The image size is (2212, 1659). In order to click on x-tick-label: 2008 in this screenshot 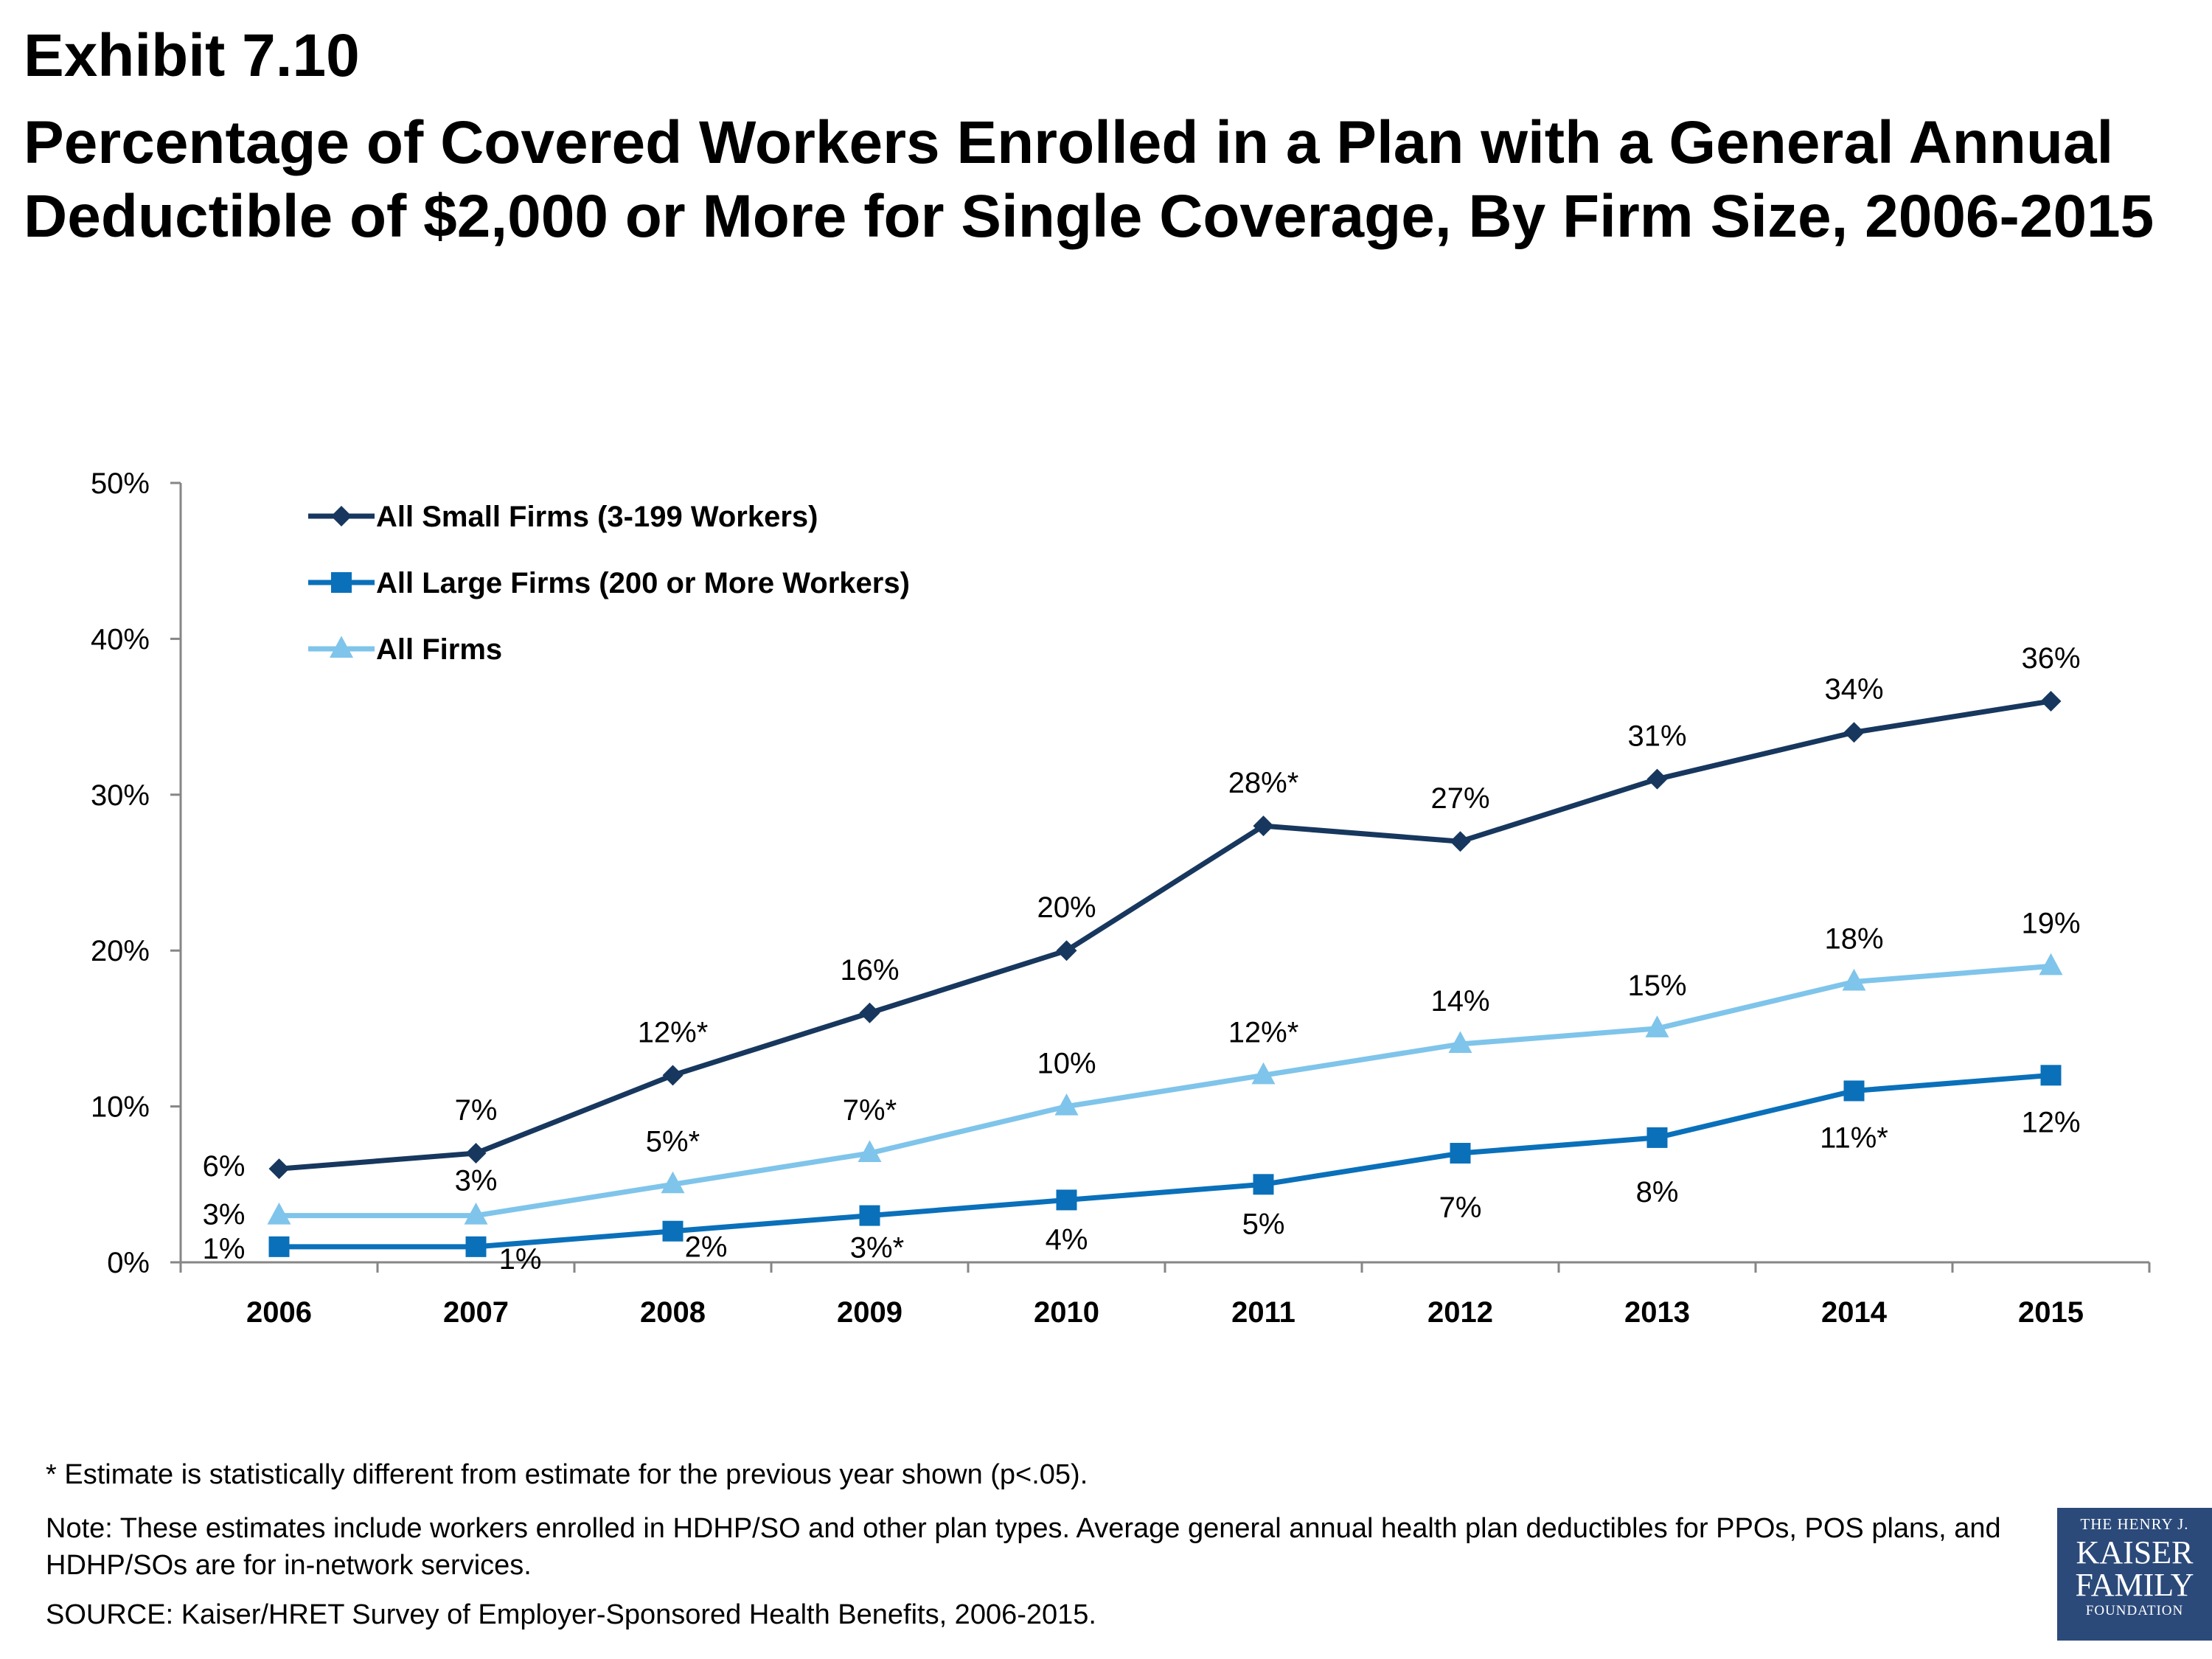, I will do `click(673, 1312)`.